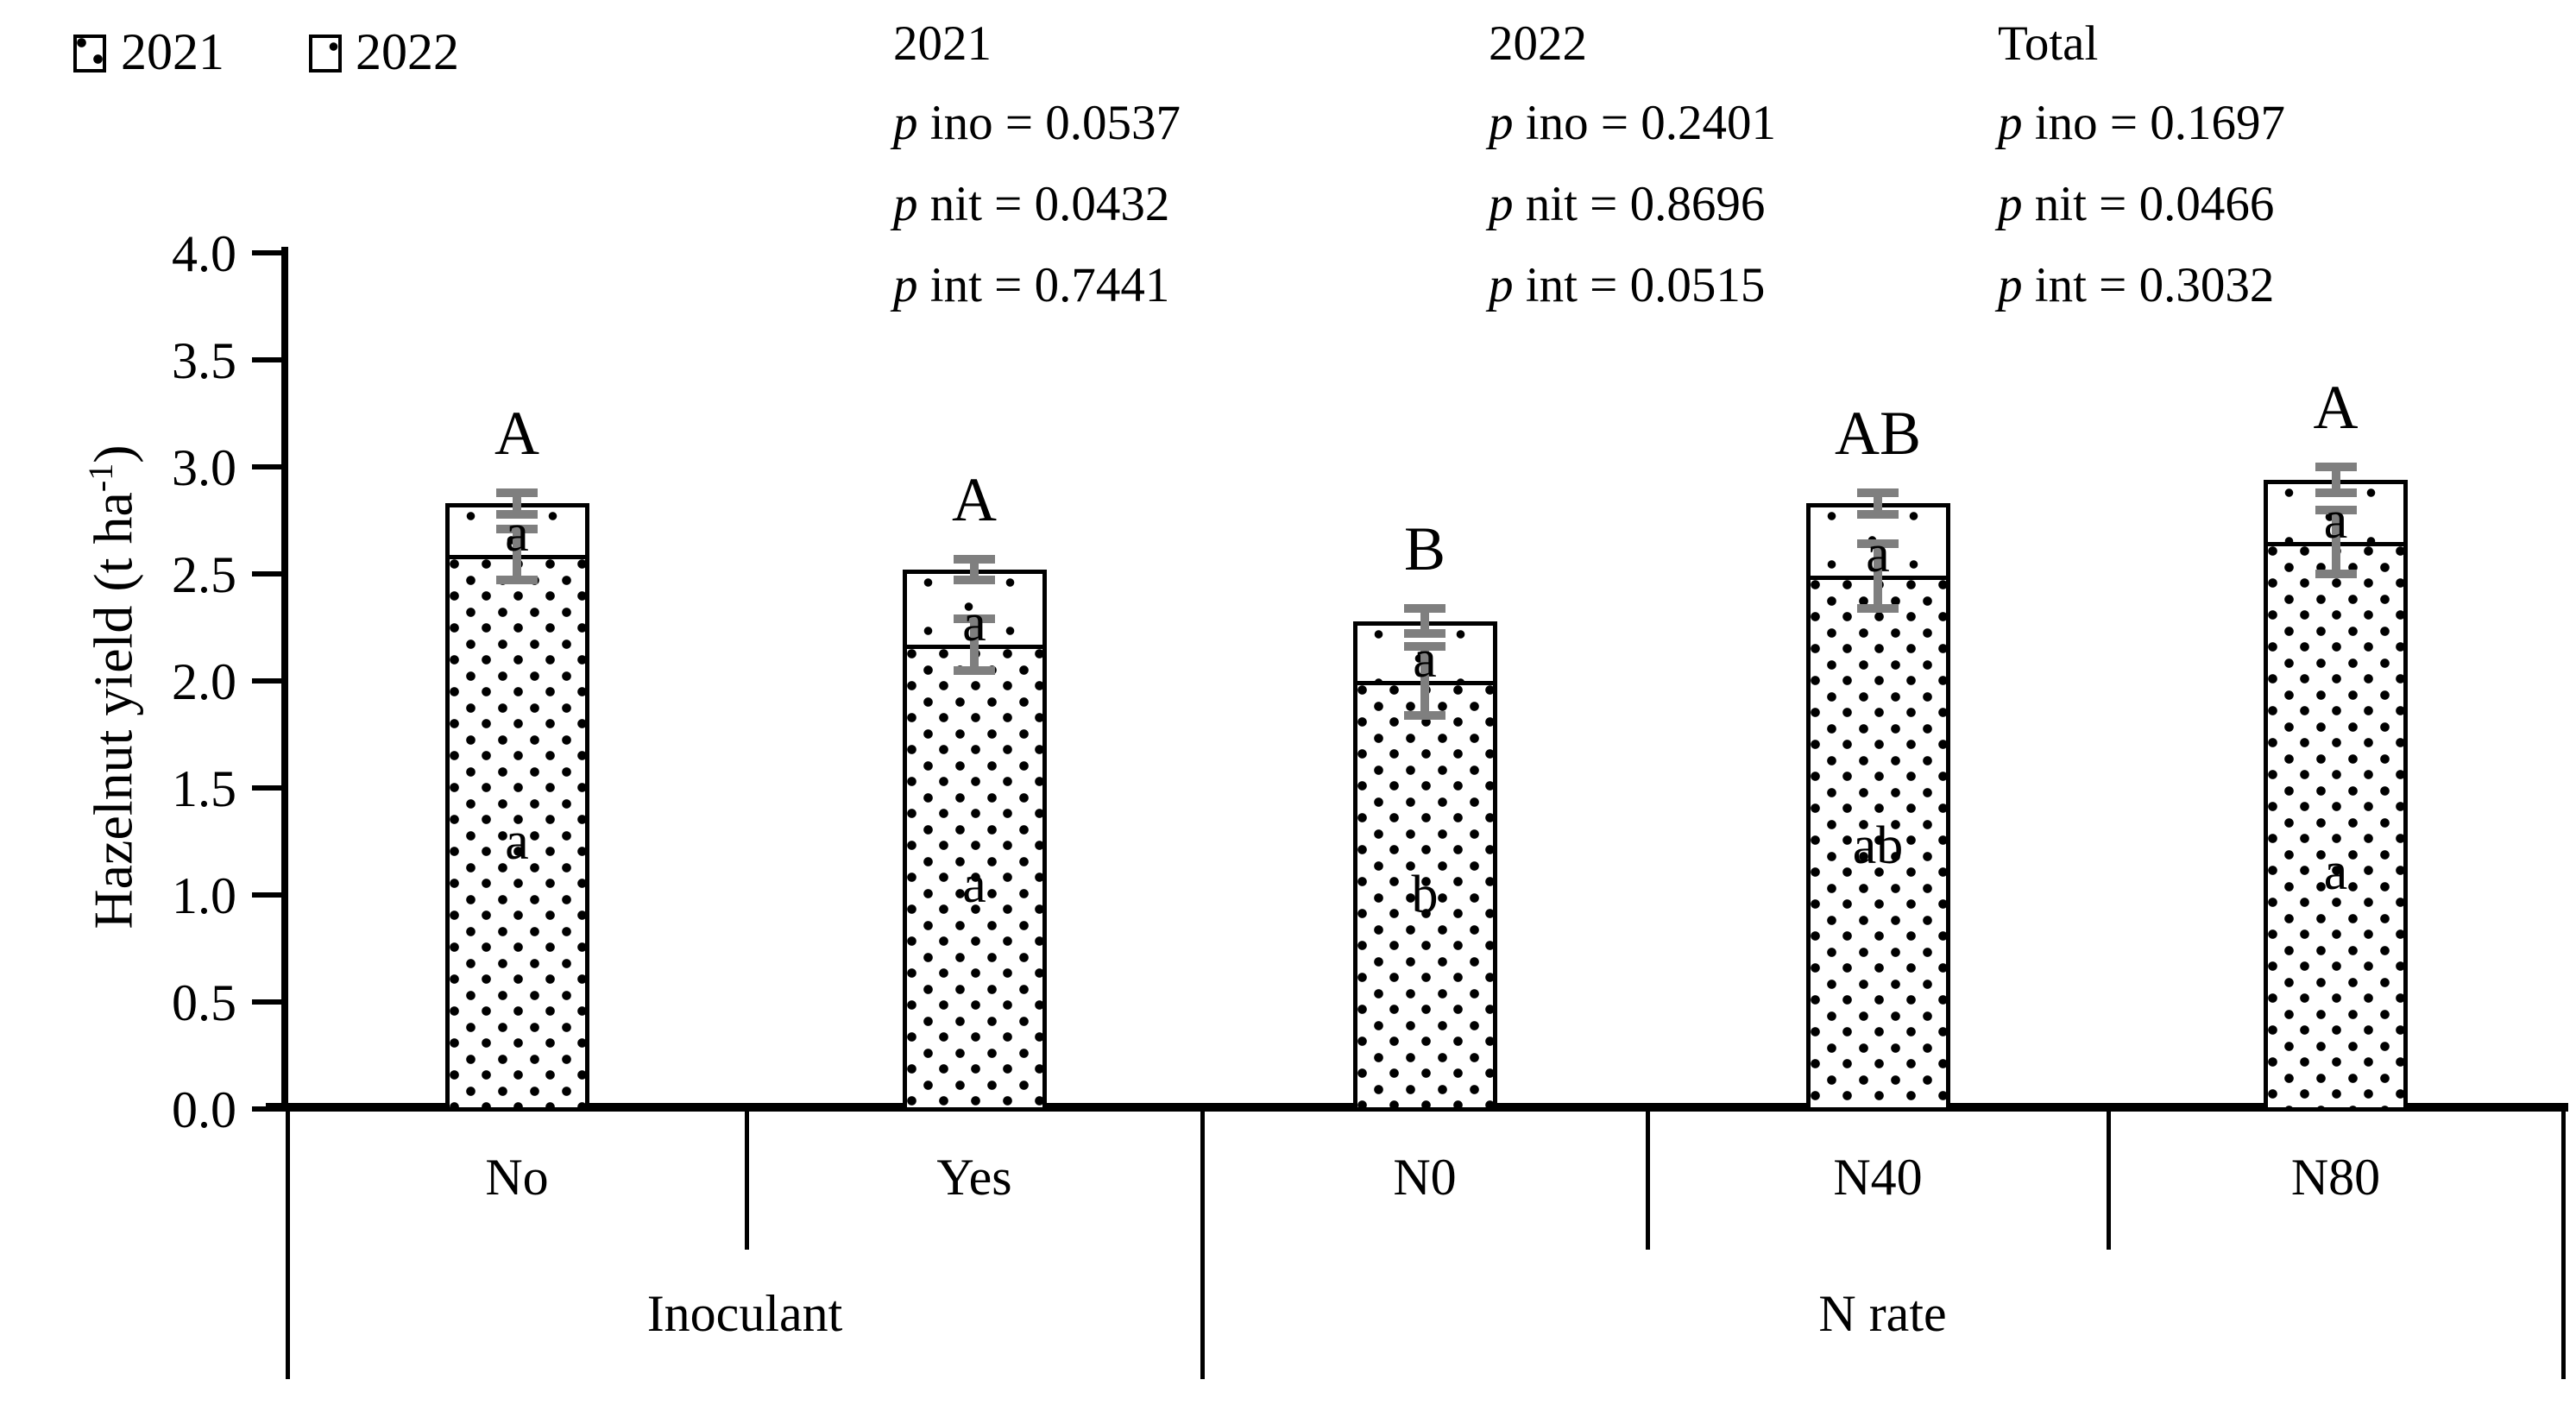  What do you see at coordinates (943, 43) in the screenshot?
I see `stats-title: 2021` at bounding box center [943, 43].